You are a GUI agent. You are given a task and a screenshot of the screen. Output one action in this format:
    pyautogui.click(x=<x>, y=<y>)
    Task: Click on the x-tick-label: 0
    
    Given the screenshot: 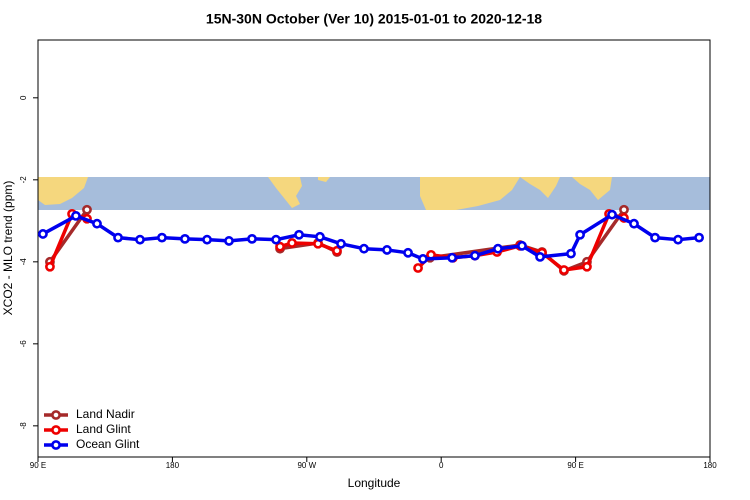 What is the action you would take?
    pyautogui.click(x=441, y=465)
    